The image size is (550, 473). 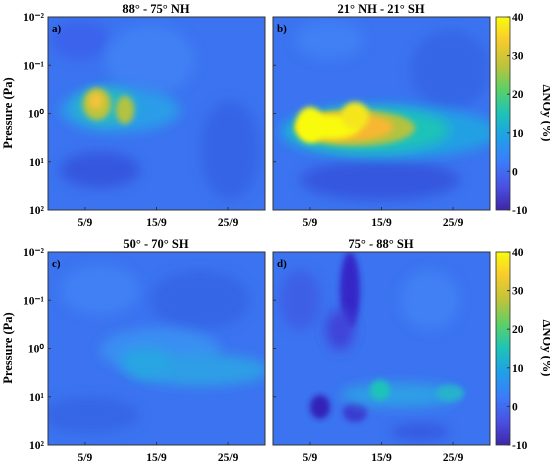 What do you see at coordinates (282, 29) in the screenshot?
I see `panel-b-label: b)` at bounding box center [282, 29].